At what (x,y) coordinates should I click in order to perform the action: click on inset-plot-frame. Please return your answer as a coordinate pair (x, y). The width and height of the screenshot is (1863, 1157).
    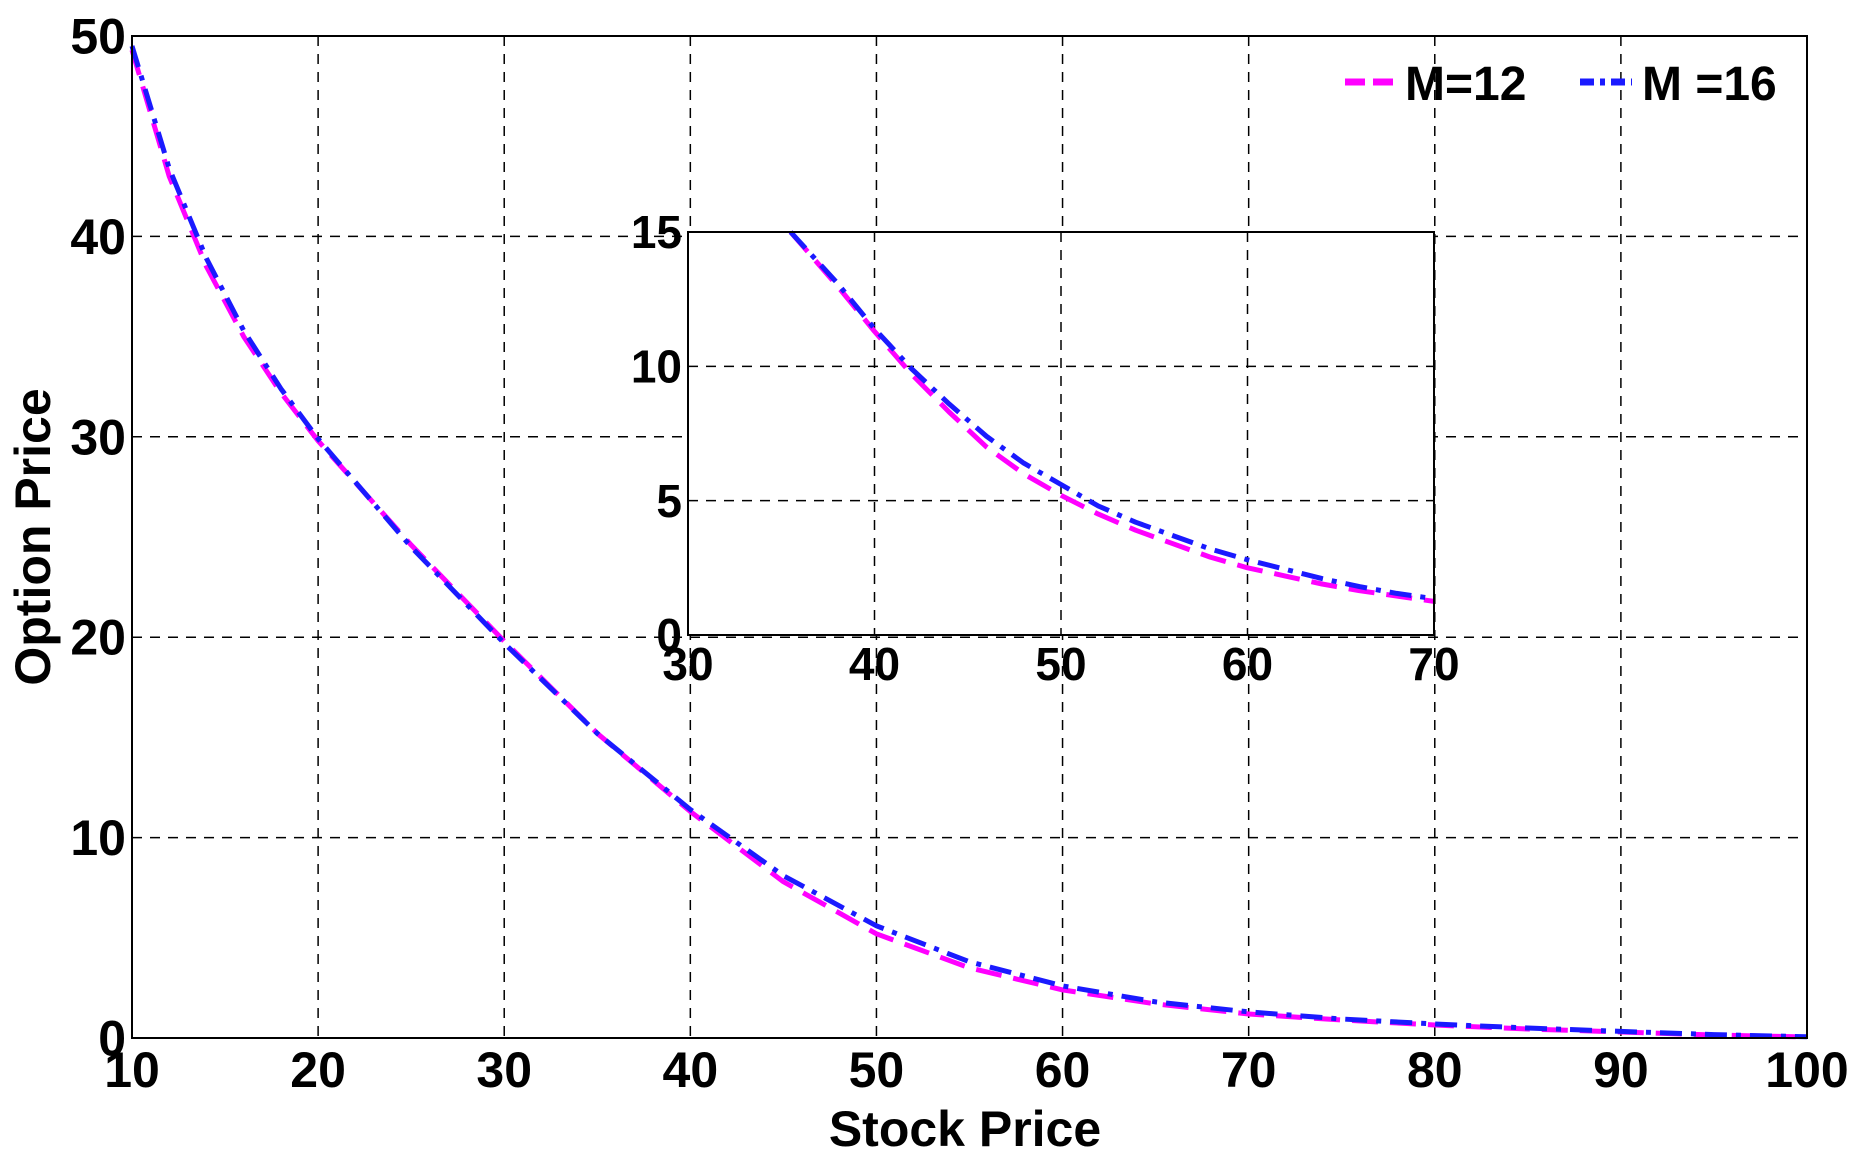
    Looking at the image, I should click on (1061, 433).